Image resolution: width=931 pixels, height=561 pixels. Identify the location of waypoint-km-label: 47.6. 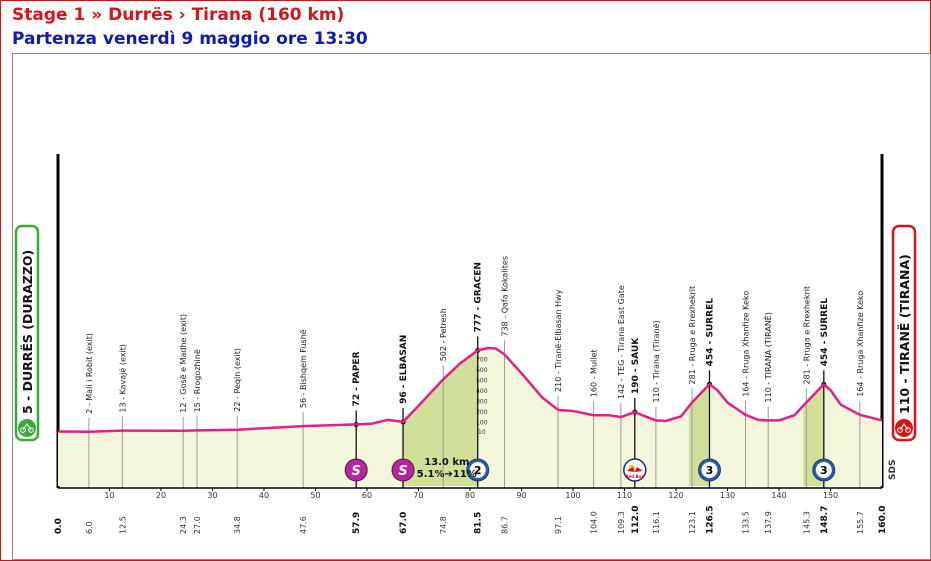
(303, 525).